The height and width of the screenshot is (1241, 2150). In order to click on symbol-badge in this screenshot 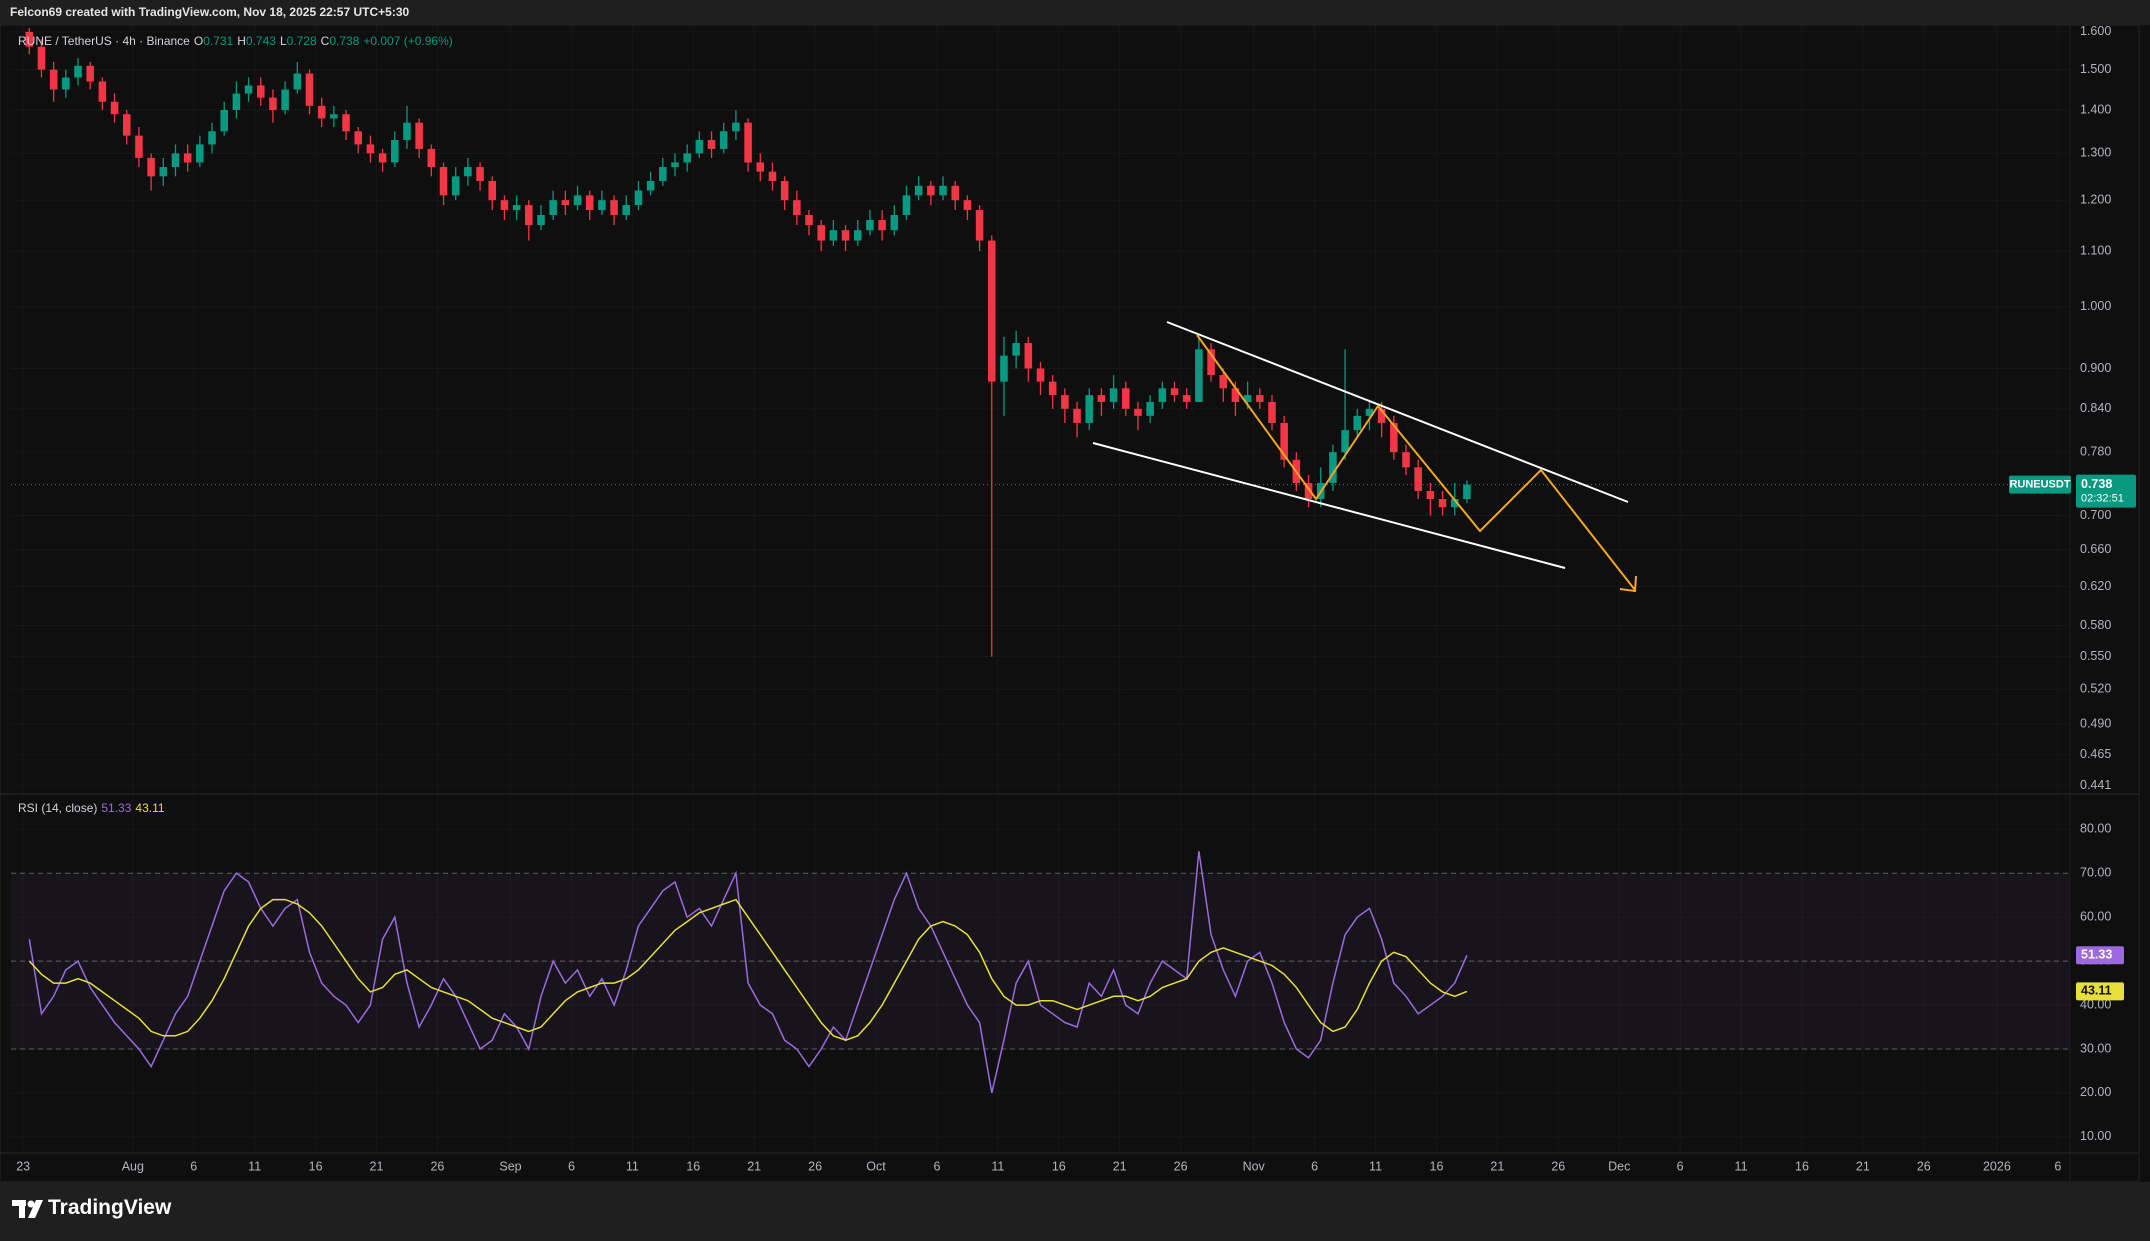, I will do `click(2040, 484)`.